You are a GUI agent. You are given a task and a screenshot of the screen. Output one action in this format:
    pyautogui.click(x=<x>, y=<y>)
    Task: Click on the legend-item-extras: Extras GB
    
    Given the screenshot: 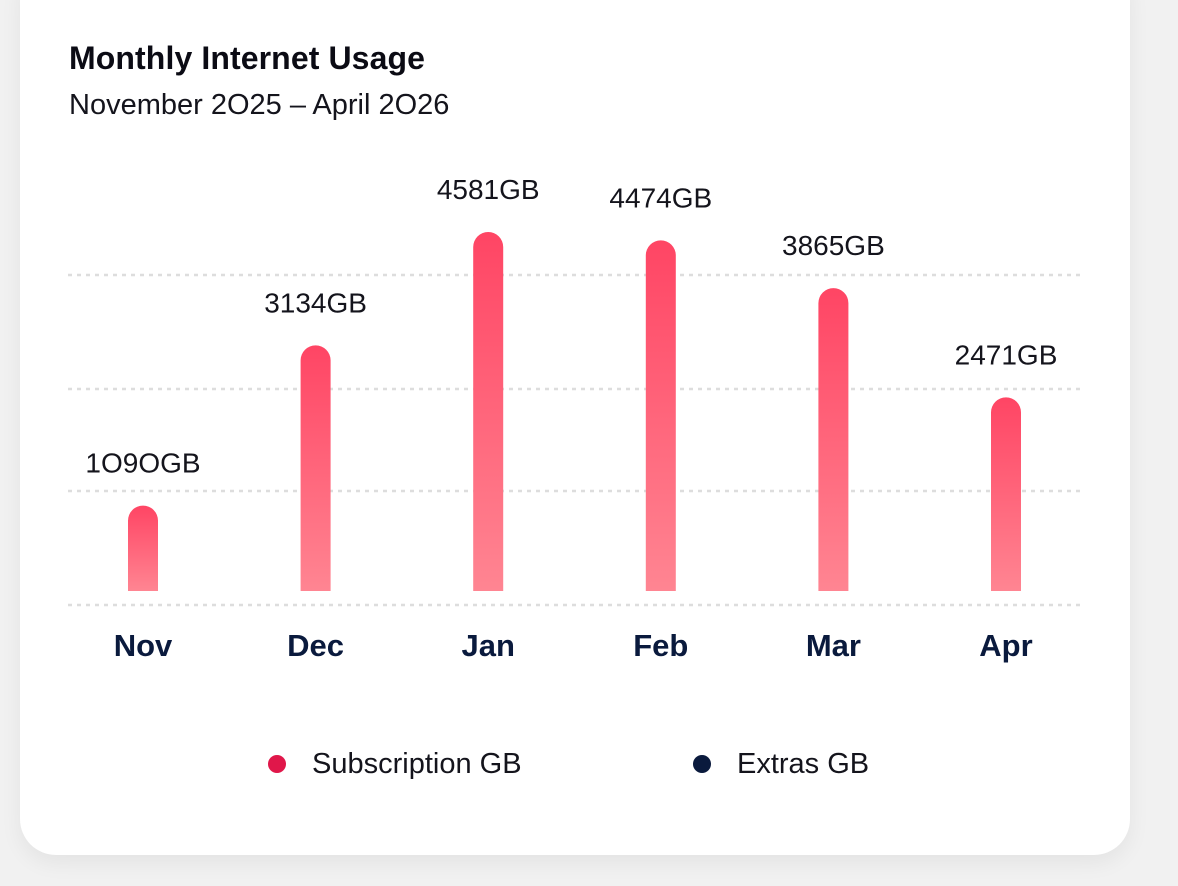 What is the action you would take?
    pyautogui.click(x=781, y=764)
    